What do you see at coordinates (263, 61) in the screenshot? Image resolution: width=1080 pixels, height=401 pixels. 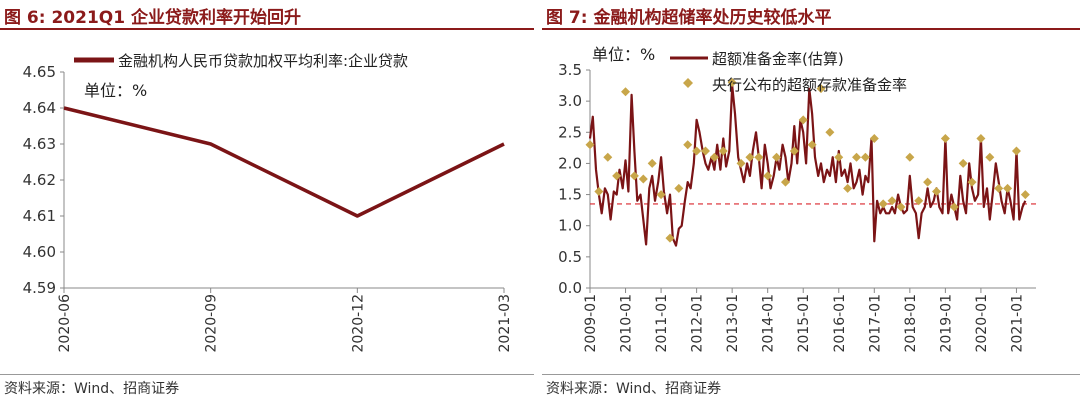 I see `legend-label: 金融机构人民币贷款加权平均利率:企业贷款` at bounding box center [263, 61].